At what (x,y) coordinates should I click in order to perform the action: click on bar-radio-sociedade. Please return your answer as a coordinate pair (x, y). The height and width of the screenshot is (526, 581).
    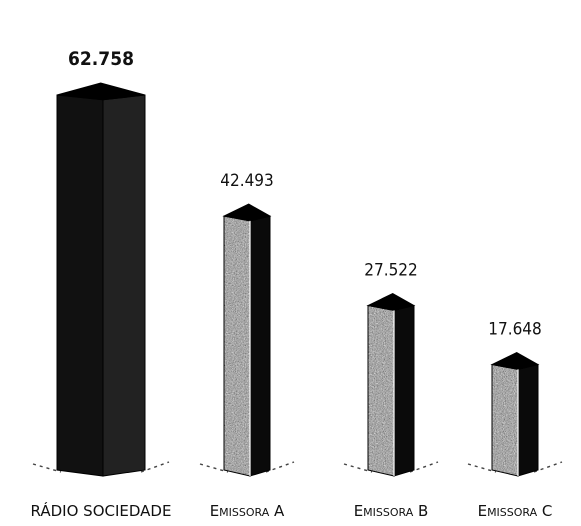
    Looking at the image, I should click on (101, 279).